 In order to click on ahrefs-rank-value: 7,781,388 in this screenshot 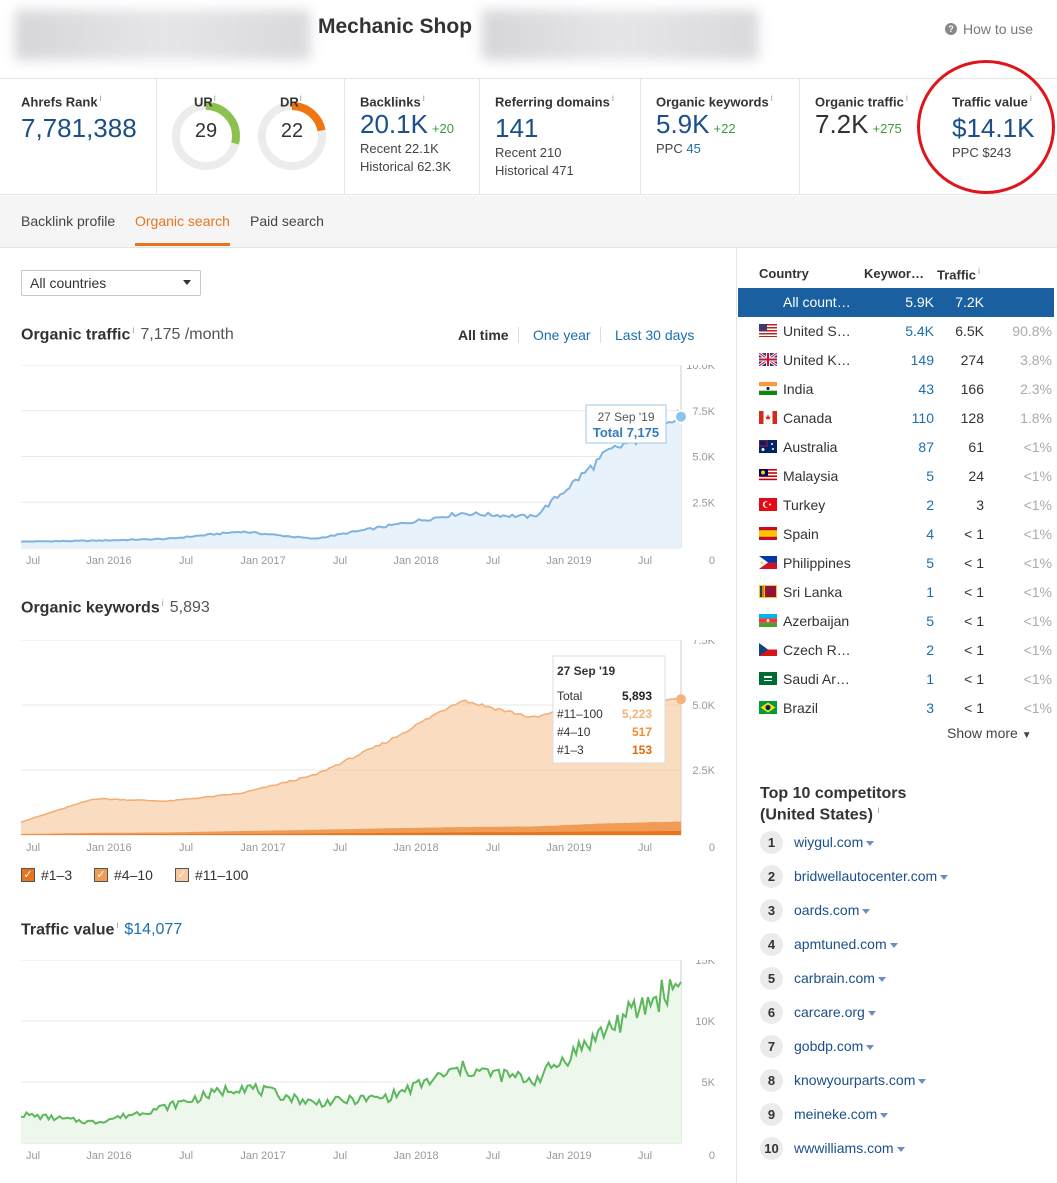, I will do `click(79, 128)`.